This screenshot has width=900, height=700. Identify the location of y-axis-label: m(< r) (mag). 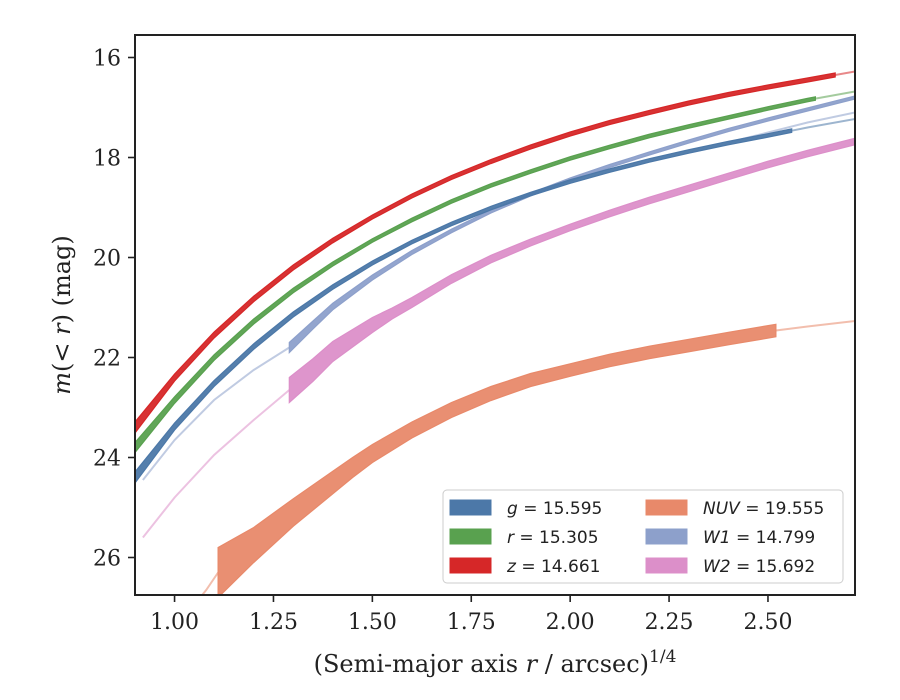
(62, 315).